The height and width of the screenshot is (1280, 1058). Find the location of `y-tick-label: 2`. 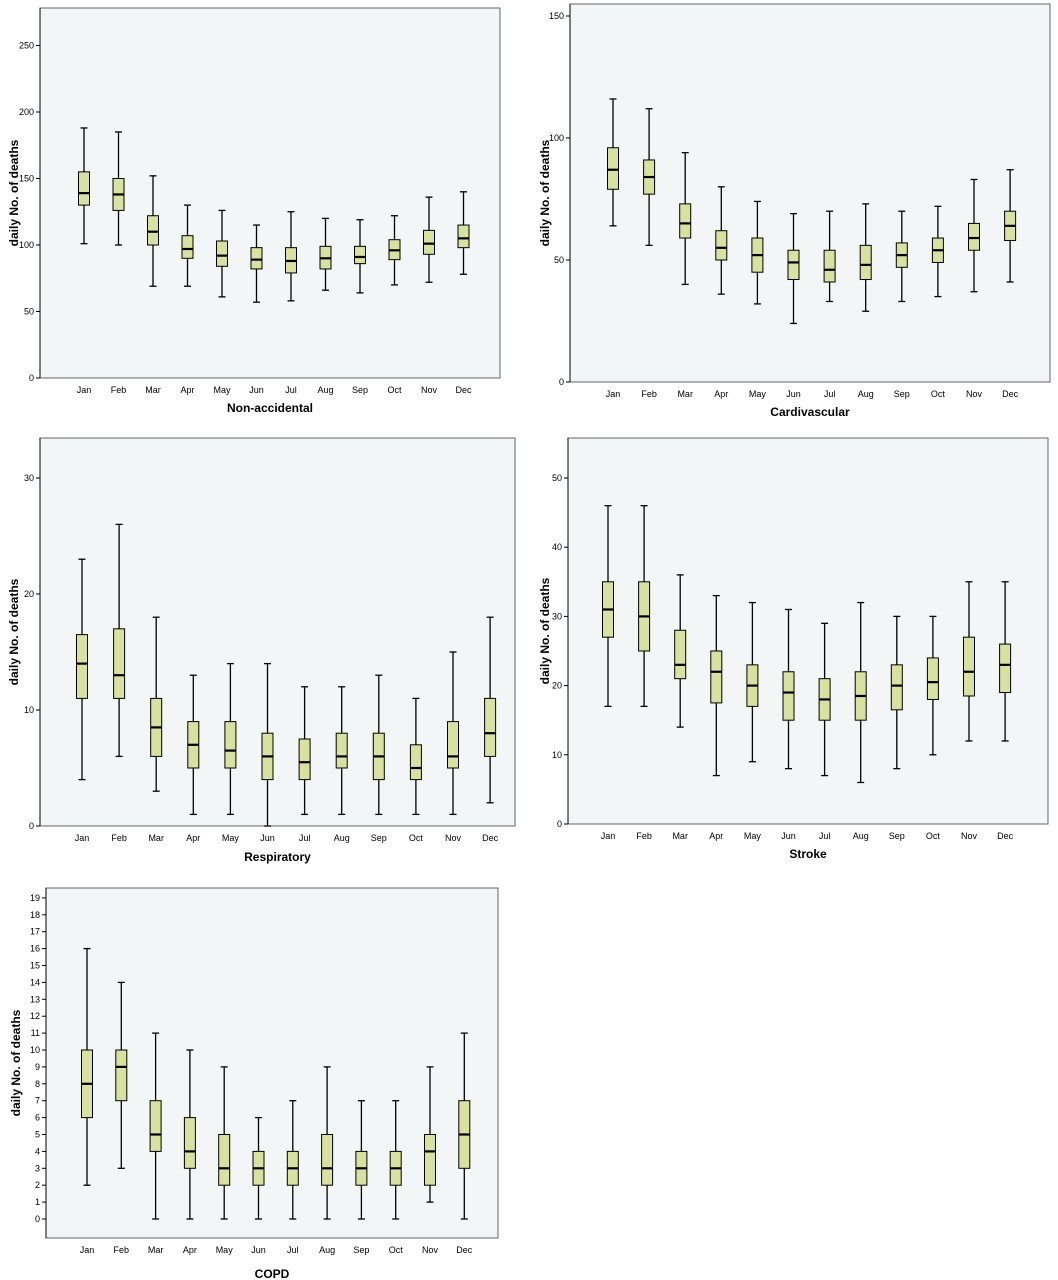

y-tick-label: 2 is located at coordinates (37, 1185).